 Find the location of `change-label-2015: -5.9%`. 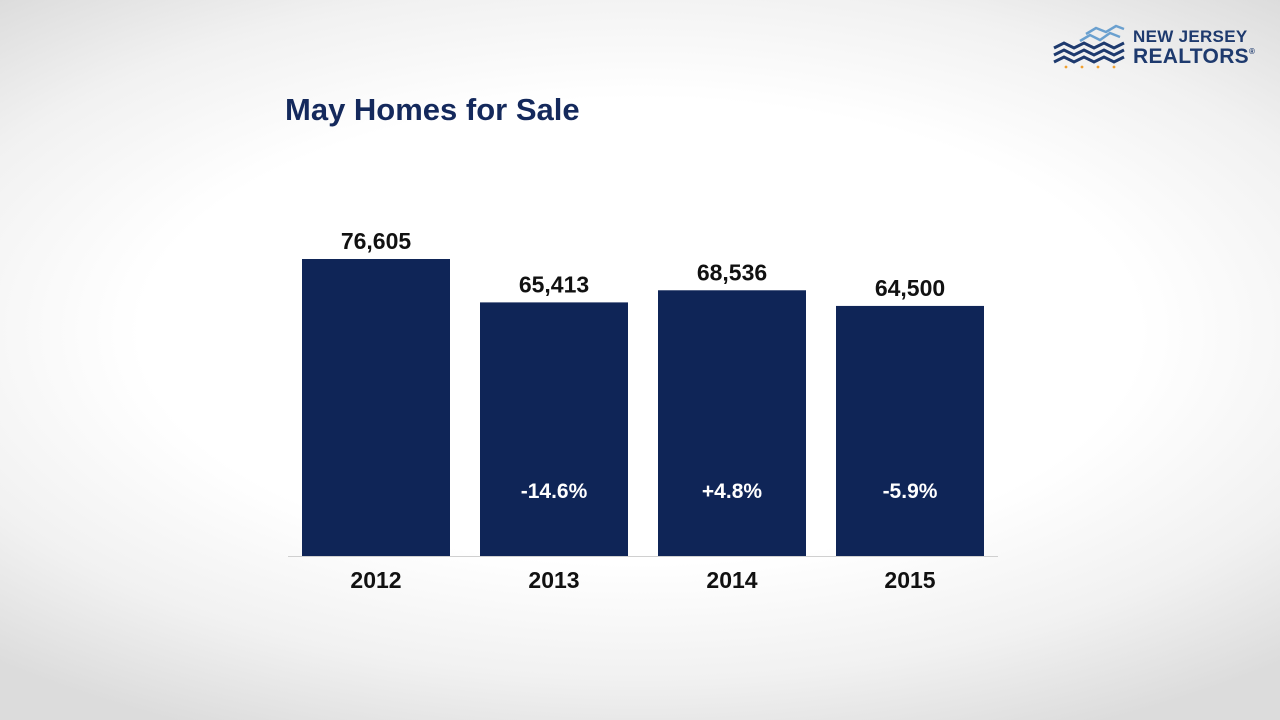

change-label-2015: -5.9% is located at coordinates (910, 491).